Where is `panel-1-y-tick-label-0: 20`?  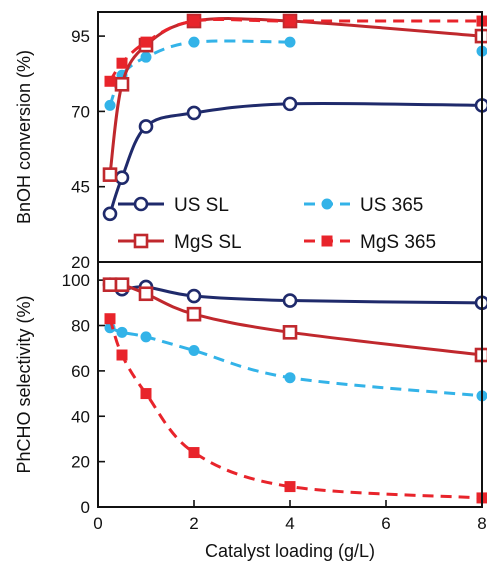
panel-1-y-tick-label-0: 20 is located at coordinates (80, 262).